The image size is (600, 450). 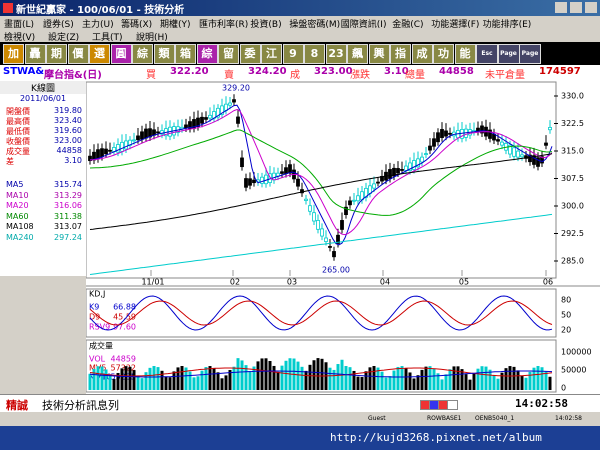 What do you see at coordinates (422, 54) in the screenshot?
I see `toolbar-button: 成` at bounding box center [422, 54].